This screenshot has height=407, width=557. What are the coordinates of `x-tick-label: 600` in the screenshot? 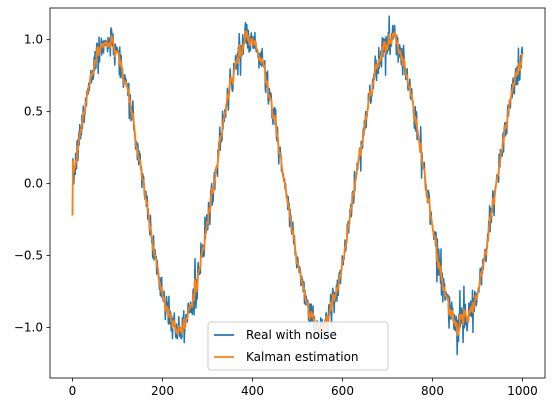 It's located at (342, 391).